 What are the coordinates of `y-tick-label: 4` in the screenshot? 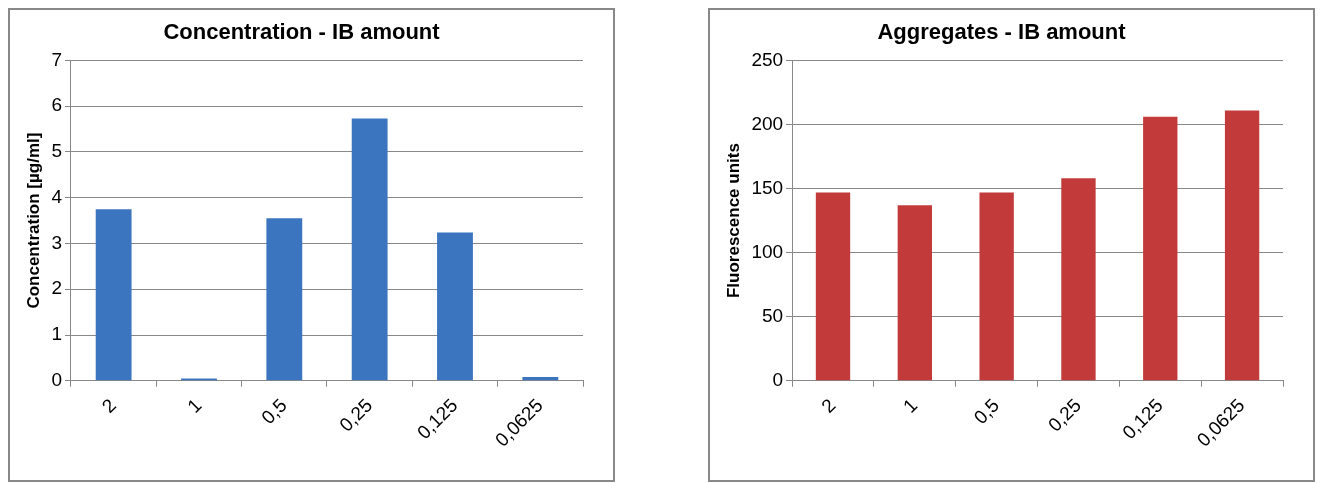 It's located at (57, 196).